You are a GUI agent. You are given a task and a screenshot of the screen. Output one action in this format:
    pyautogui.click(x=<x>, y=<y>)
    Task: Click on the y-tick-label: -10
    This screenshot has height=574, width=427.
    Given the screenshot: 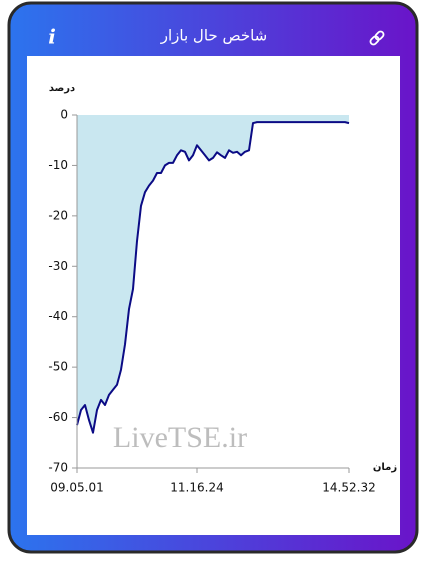 What is the action you would take?
    pyautogui.click(x=58, y=165)
    